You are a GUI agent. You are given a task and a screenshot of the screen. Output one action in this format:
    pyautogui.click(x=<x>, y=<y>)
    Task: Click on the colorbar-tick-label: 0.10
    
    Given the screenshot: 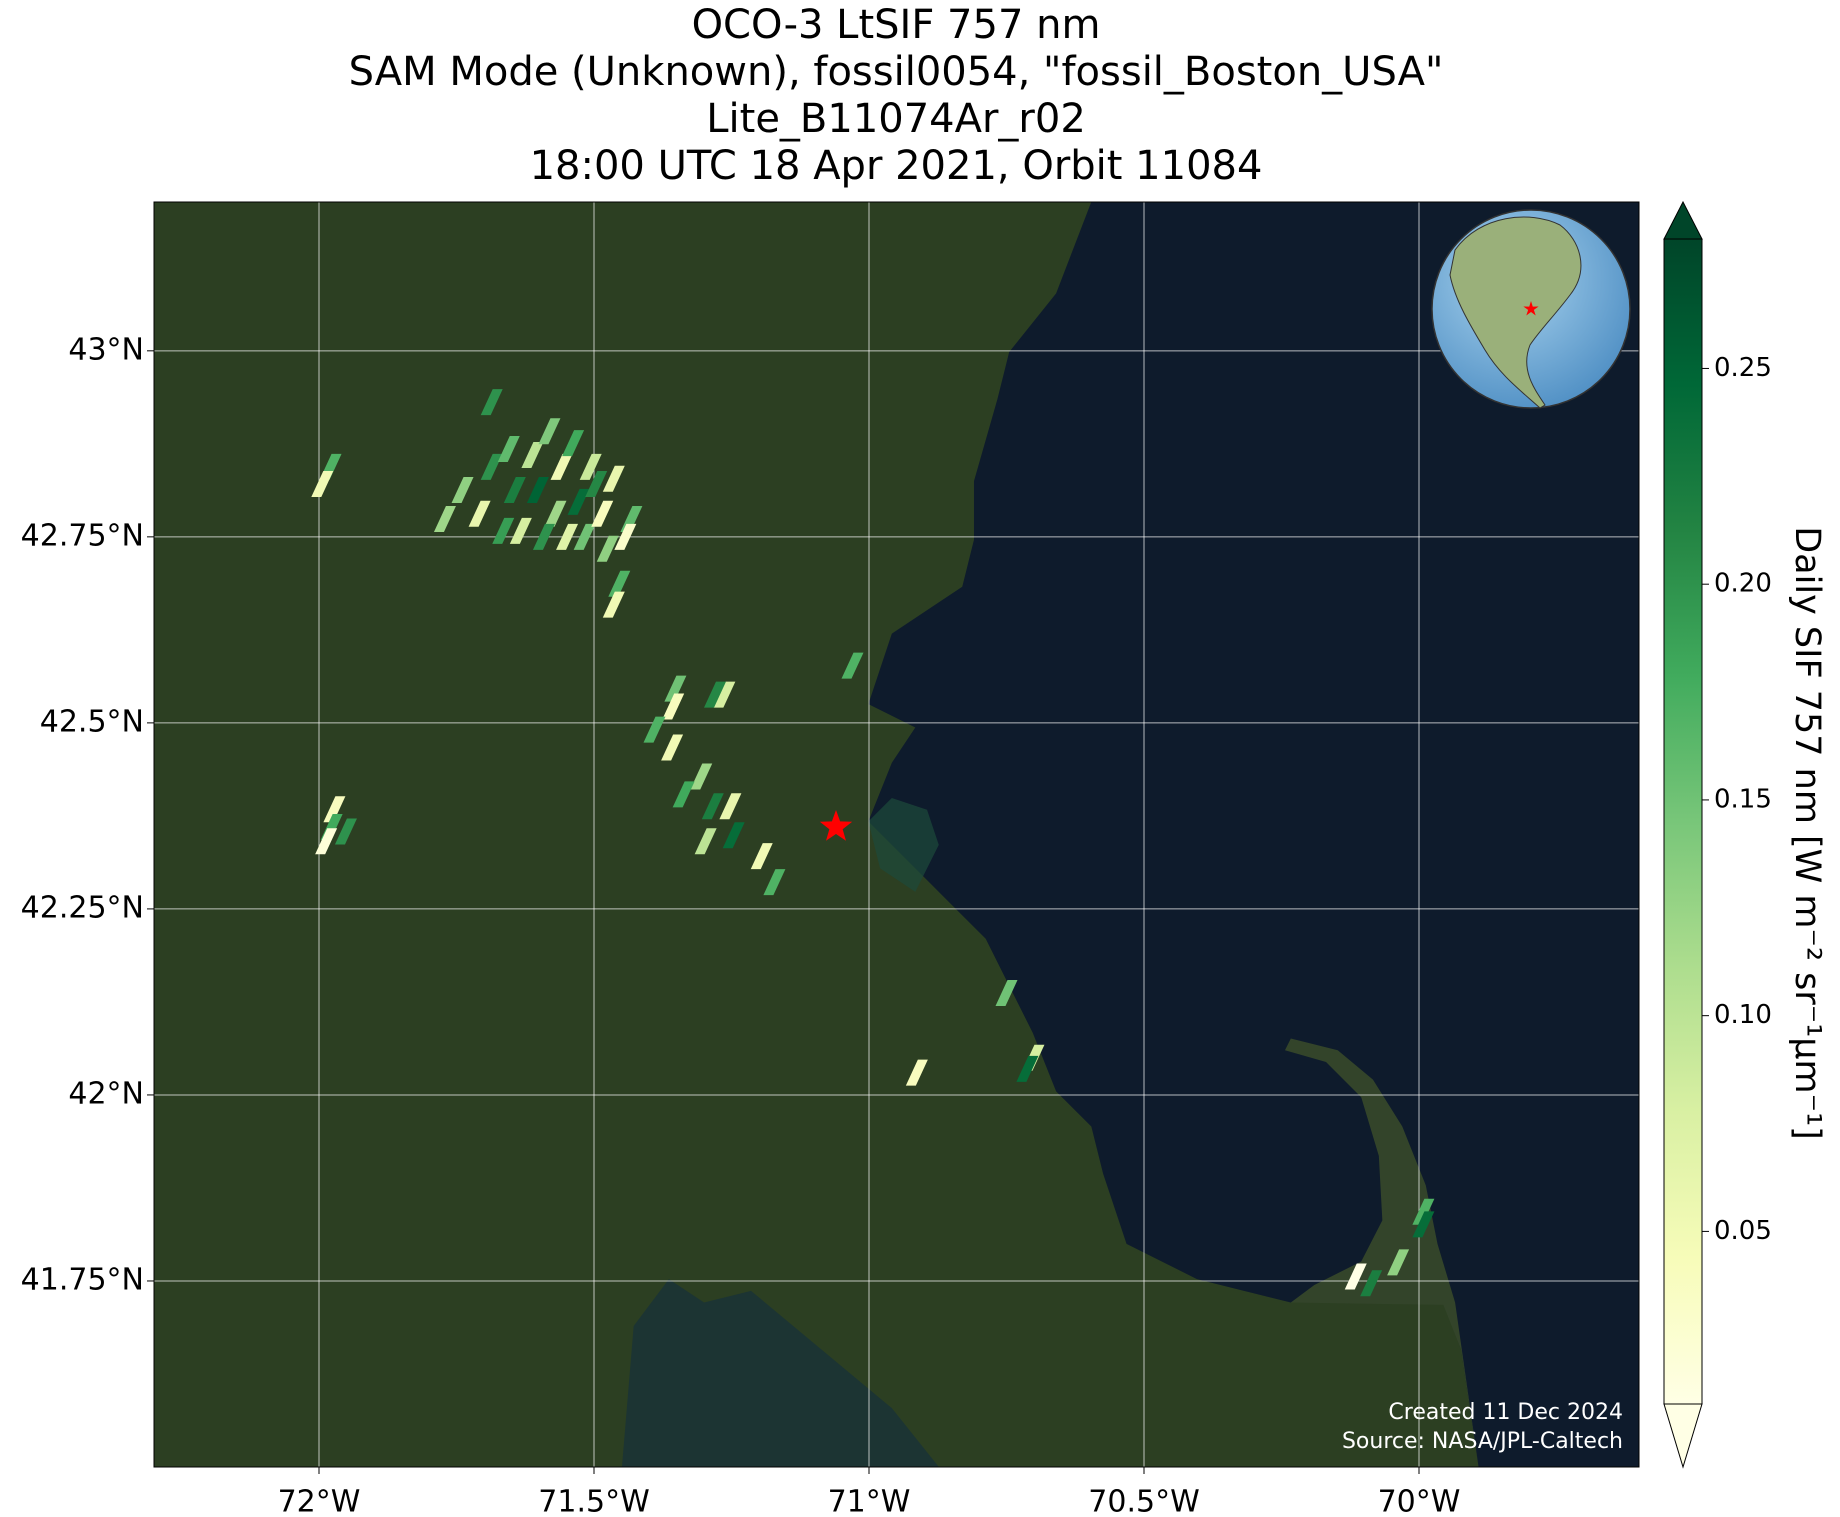 What is the action you would take?
    pyautogui.click(x=1743, y=1015)
    